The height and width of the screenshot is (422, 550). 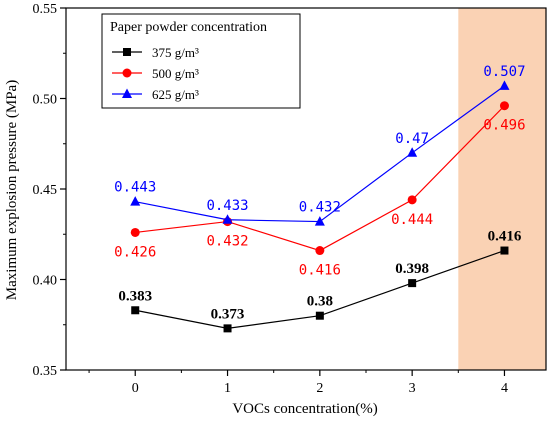 I want to click on legend-label: 375 g/m³, so click(x=175, y=52).